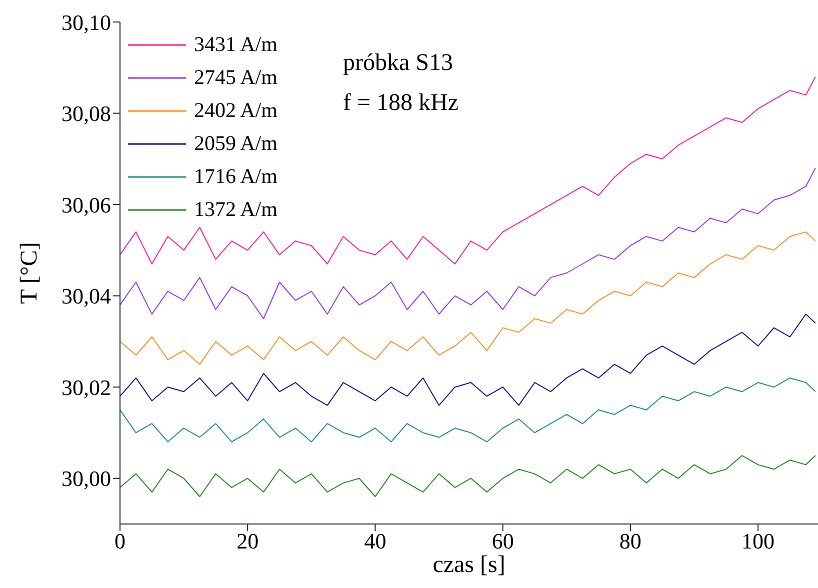 The width and height of the screenshot is (818, 588). What do you see at coordinates (86, 296) in the screenshot?
I see `y-tick-label: 30,04` at bounding box center [86, 296].